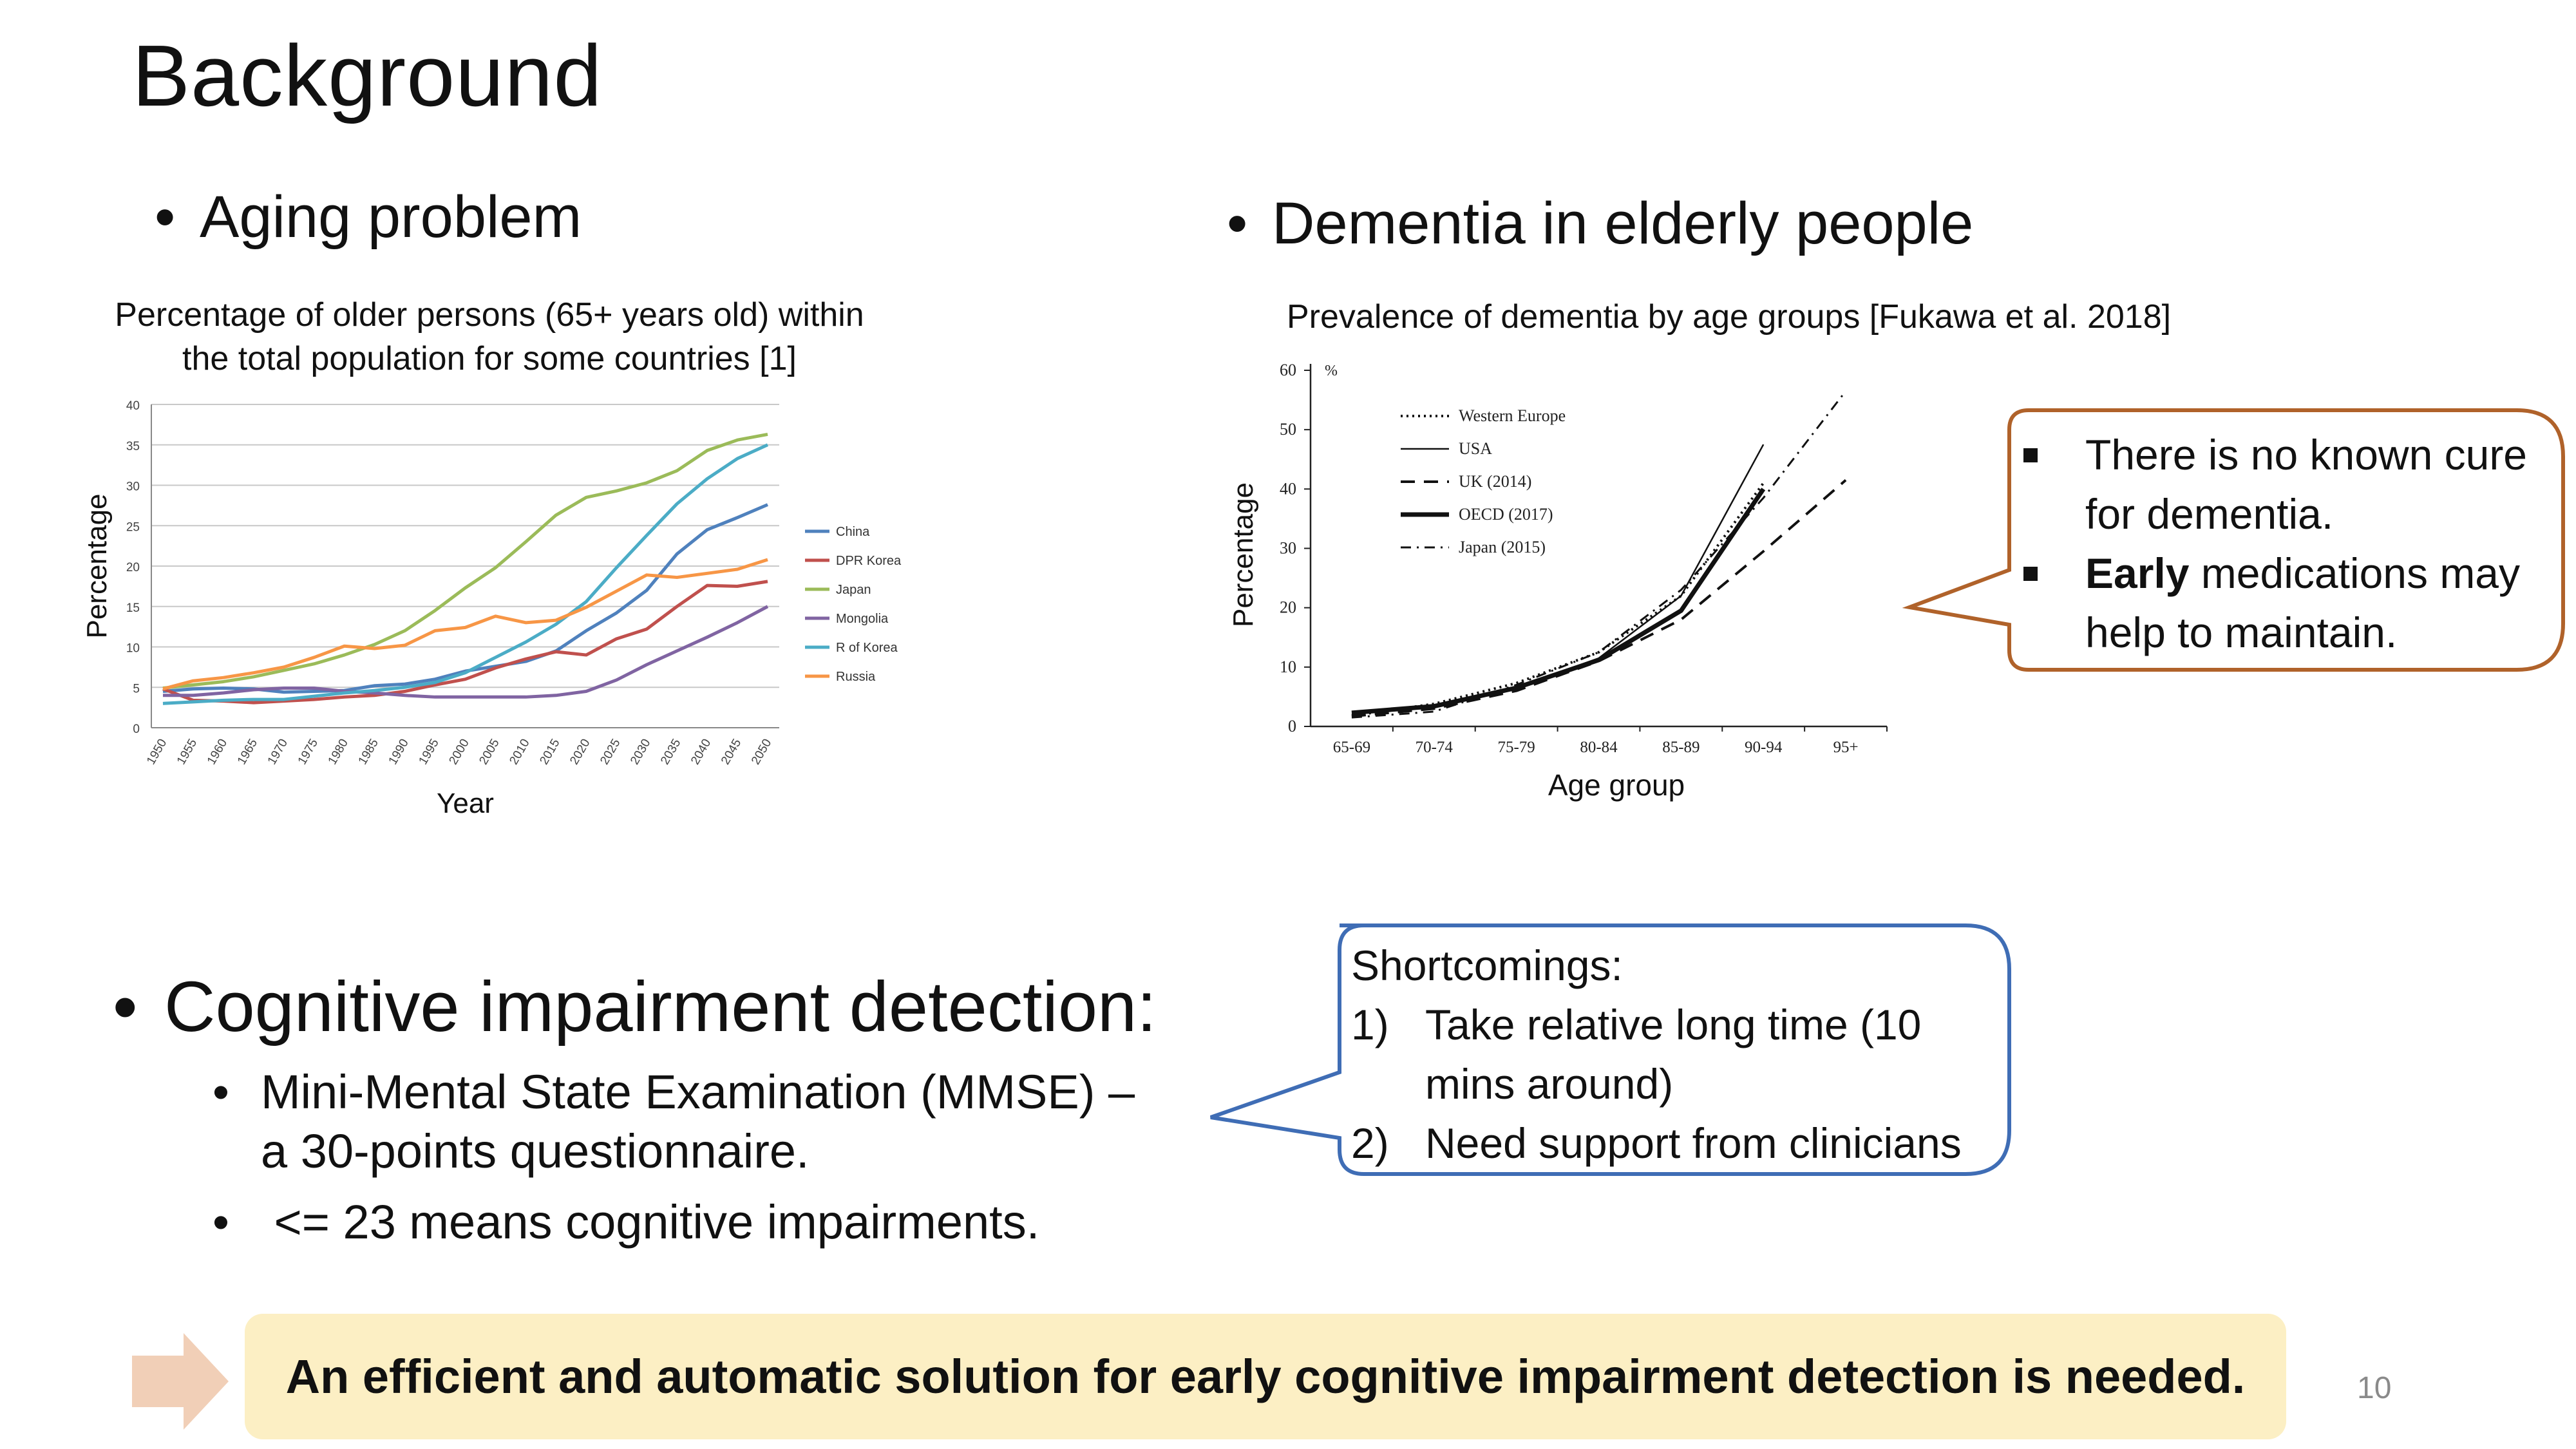 Image resolution: width=2576 pixels, height=1449 pixels. Describe the element at coordinates (399, 752) in the screenshot. I see `x-tick-label: 1990` at that location.